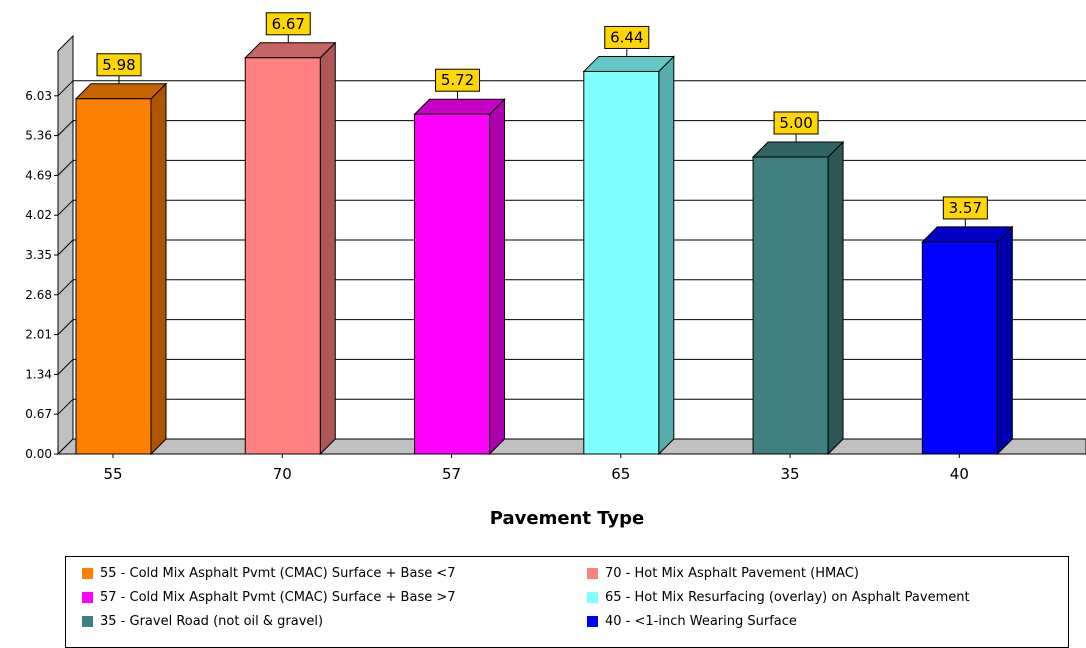 This screenshot has width=1086, height=648. I want to click on x-tick-label: 55, so click(112, 474).